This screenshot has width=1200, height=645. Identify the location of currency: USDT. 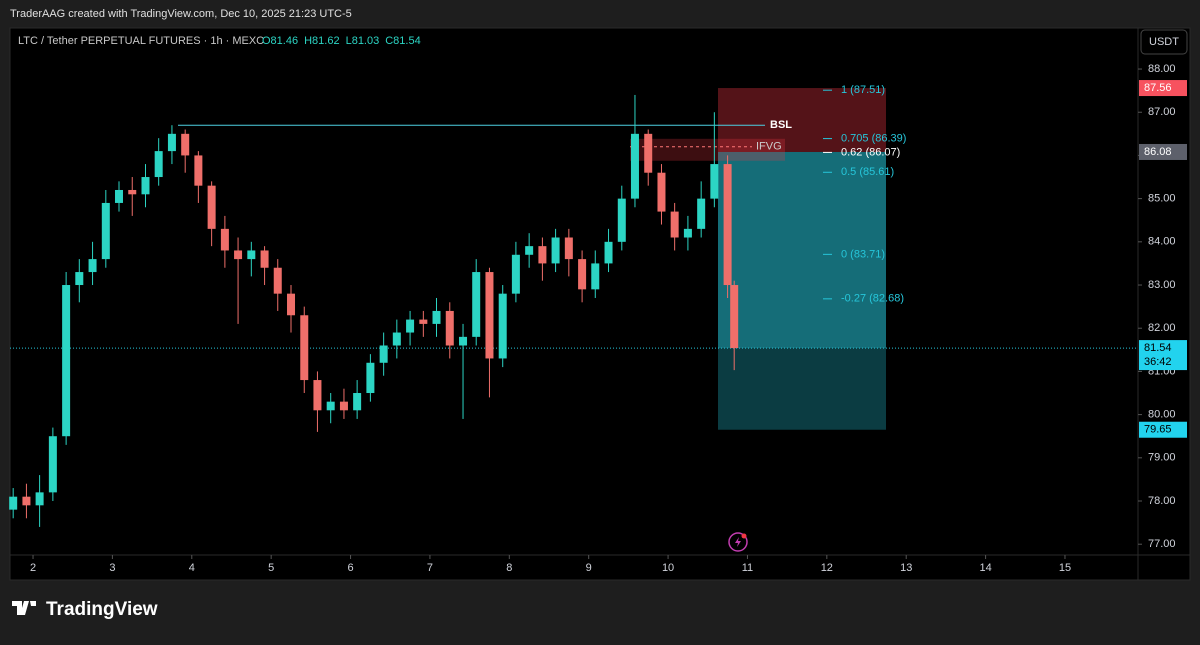
(1164, 42).